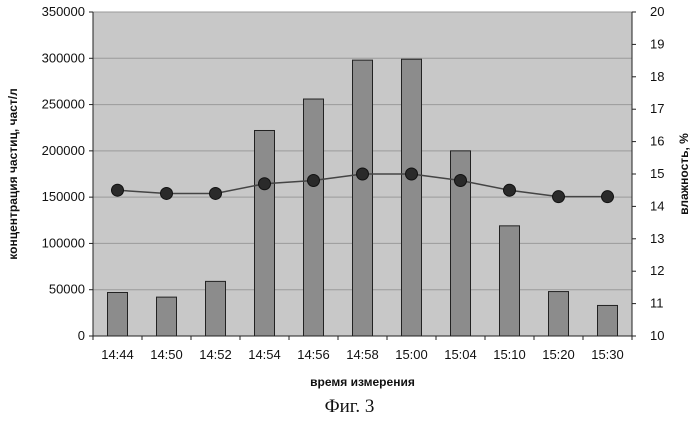 This screenshot has width=699, height=421. What do you see at coordinates (657, 205) in the screenshot?
I see `y2-tick-label: 14` at bounding box center [657, 205].